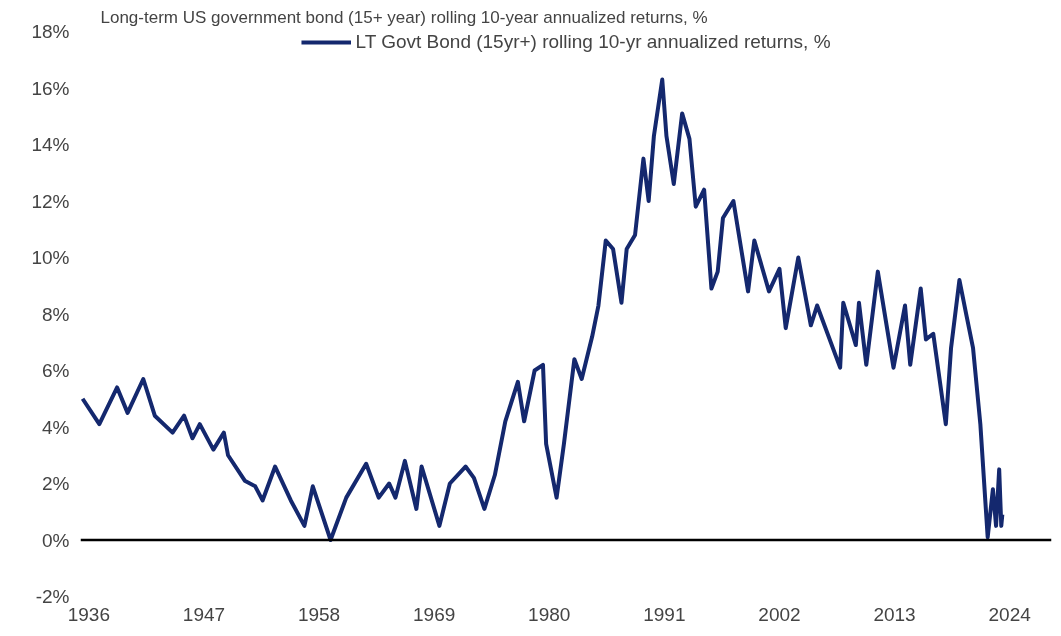 The image size is (1061, 636). I want to click on y-tick-label: 10%, so click(50, 257).